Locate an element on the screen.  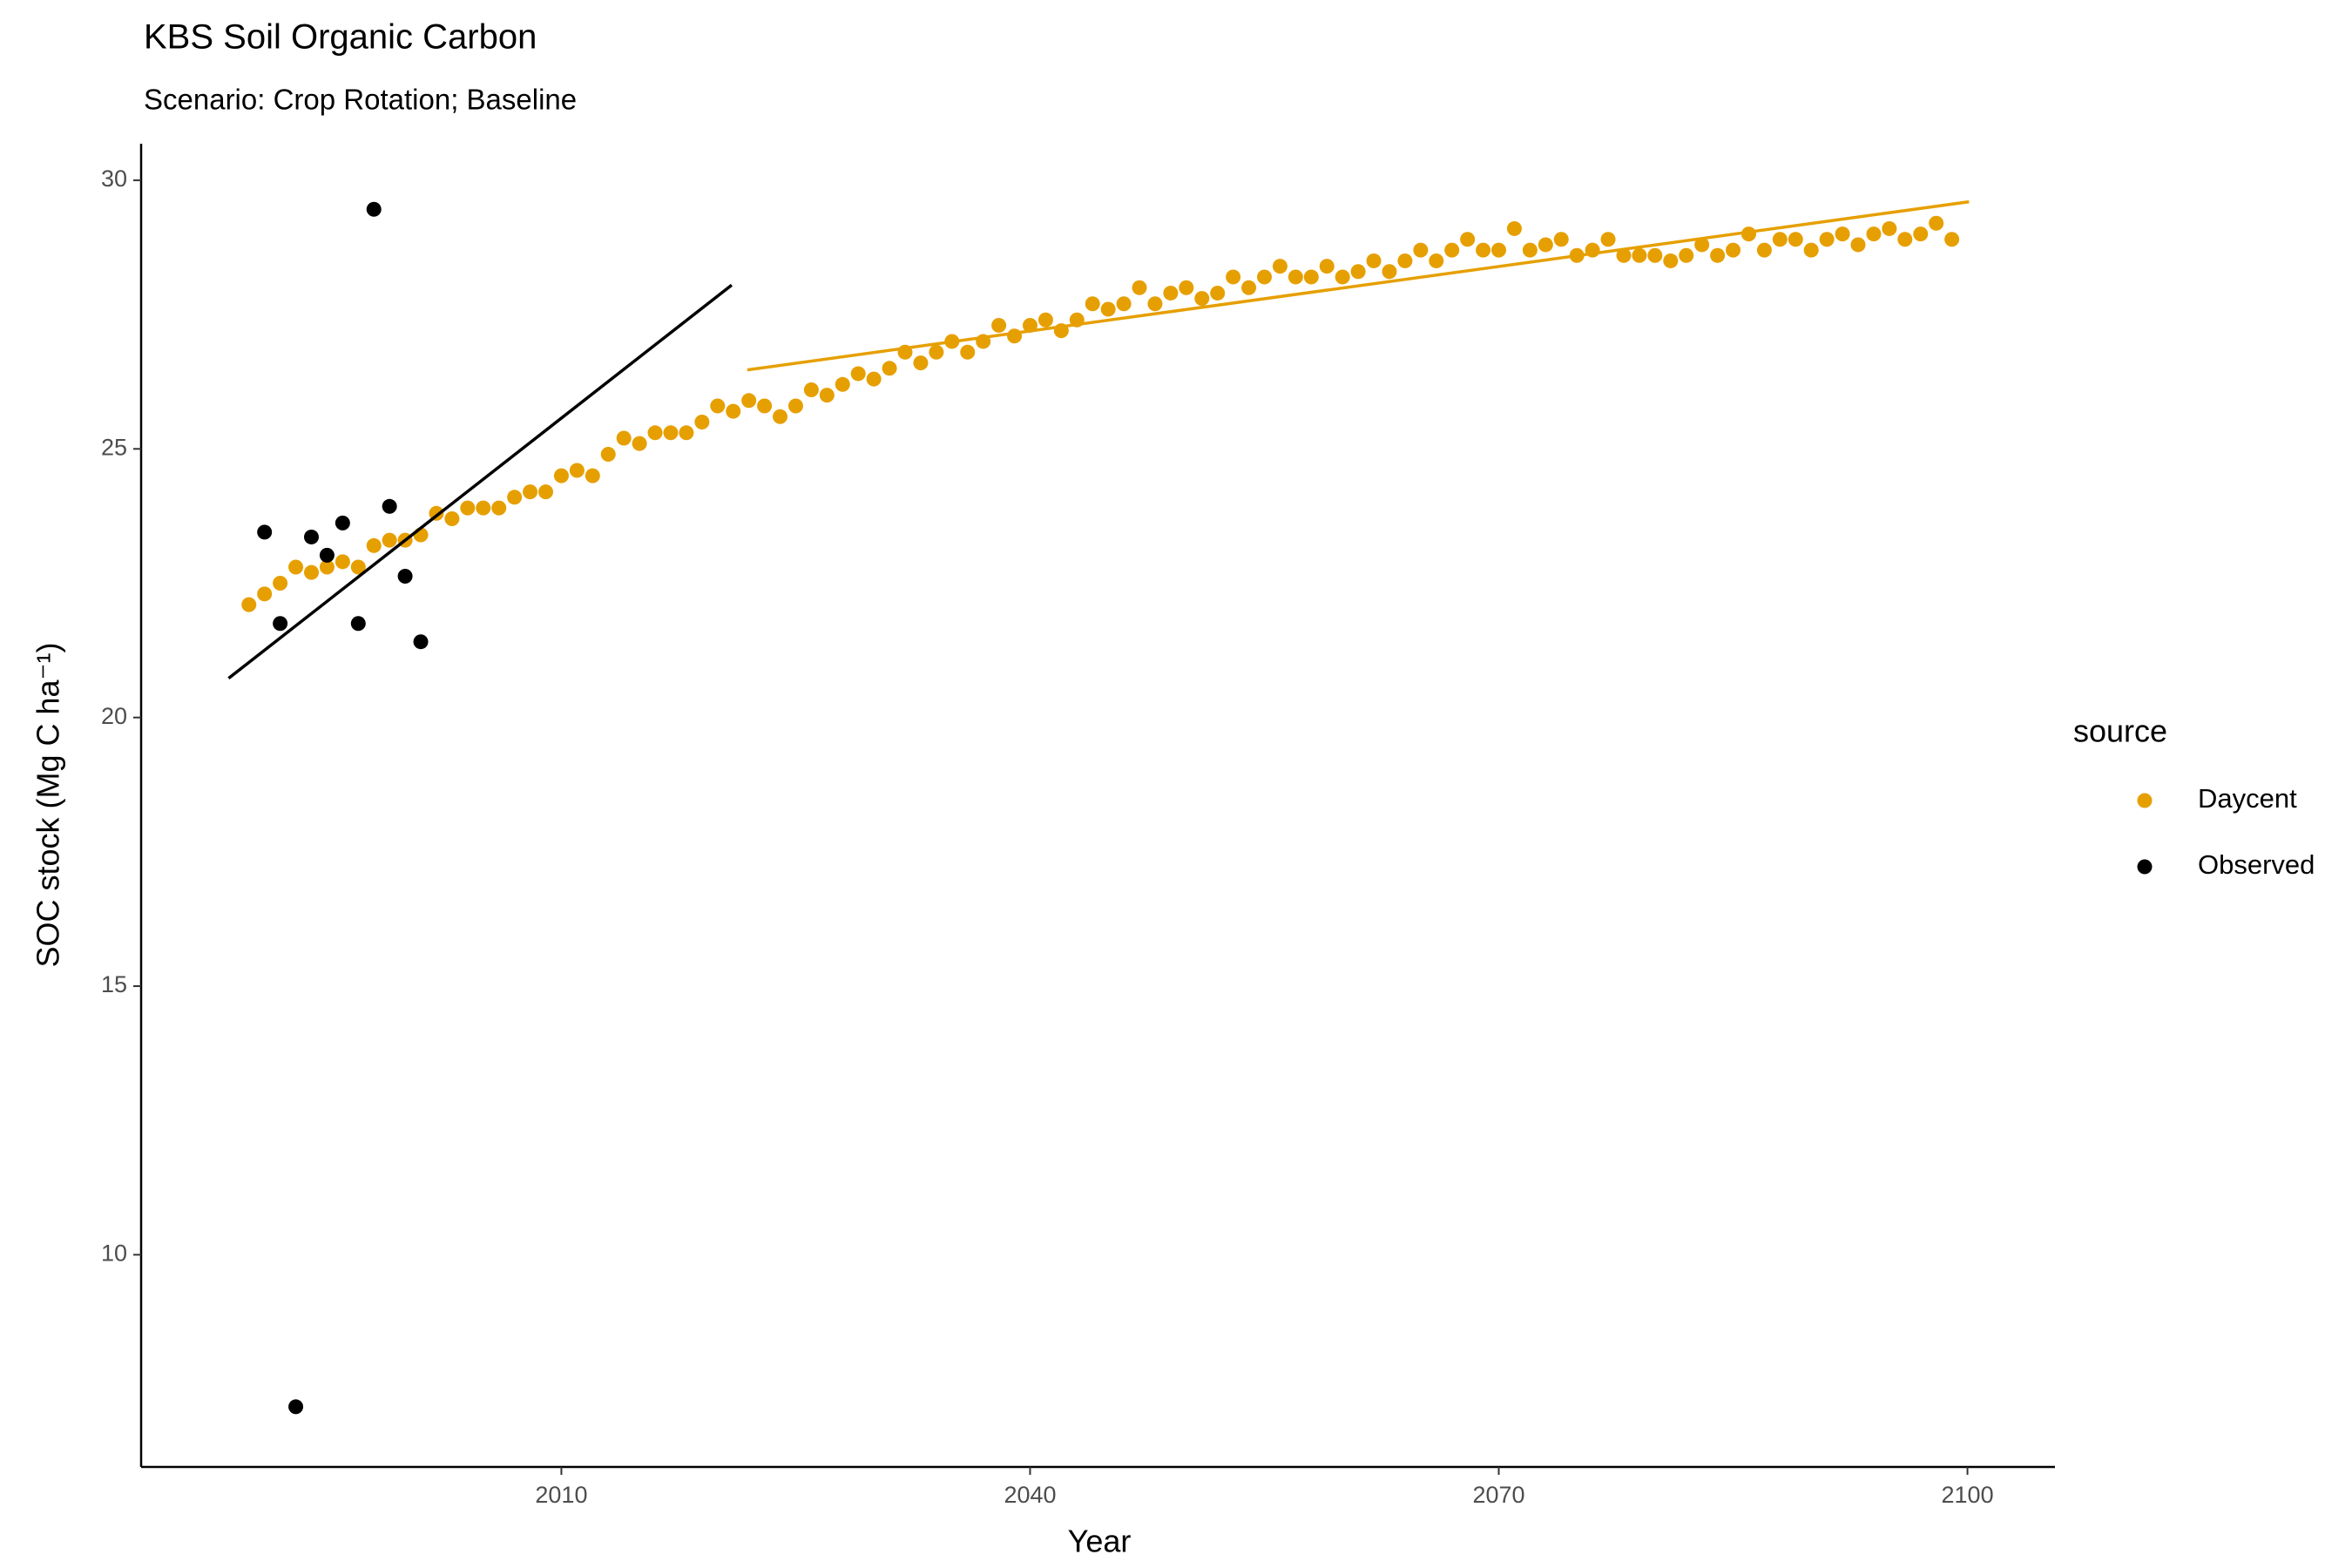
x-tick-label: 2040 is located at coordinates (1030, 1495).